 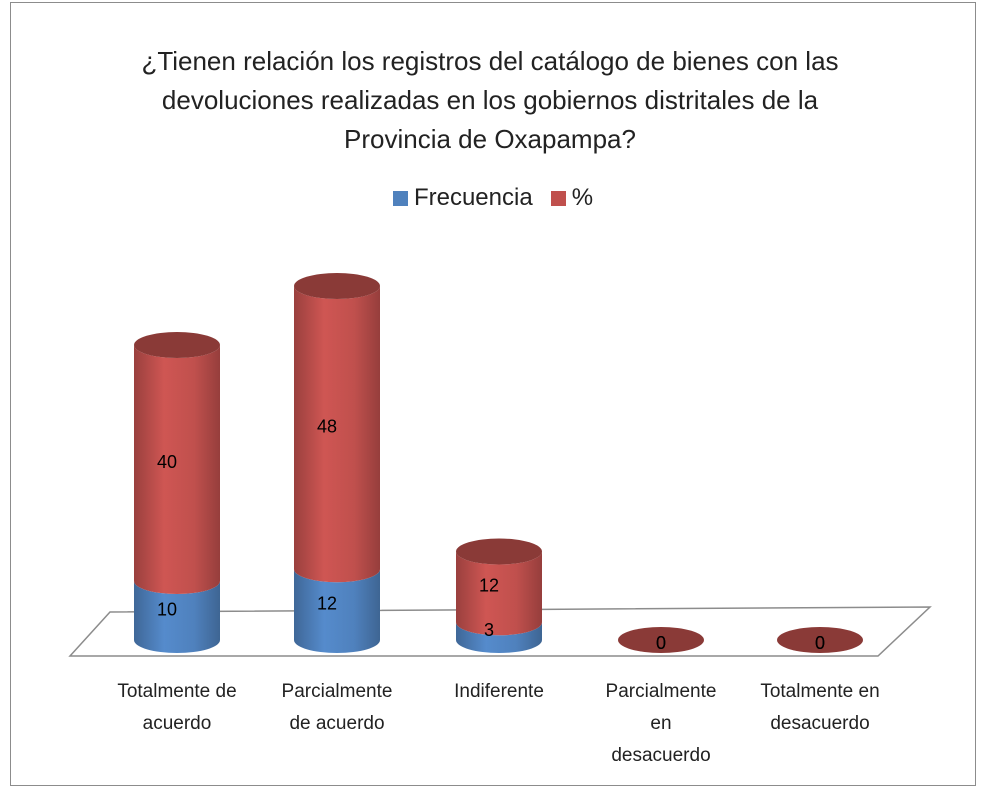 What do you see at coordinates (167, 462) in the screenshot?
I see `data-label: 40` at bounding box center [167, 462].